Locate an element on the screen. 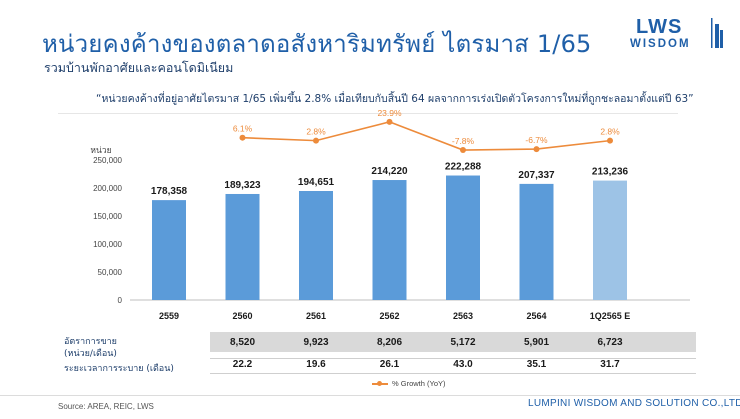 The width and height of the screenshot is (740, 419). category-label: 2562 is located at coordinates (389, 316).